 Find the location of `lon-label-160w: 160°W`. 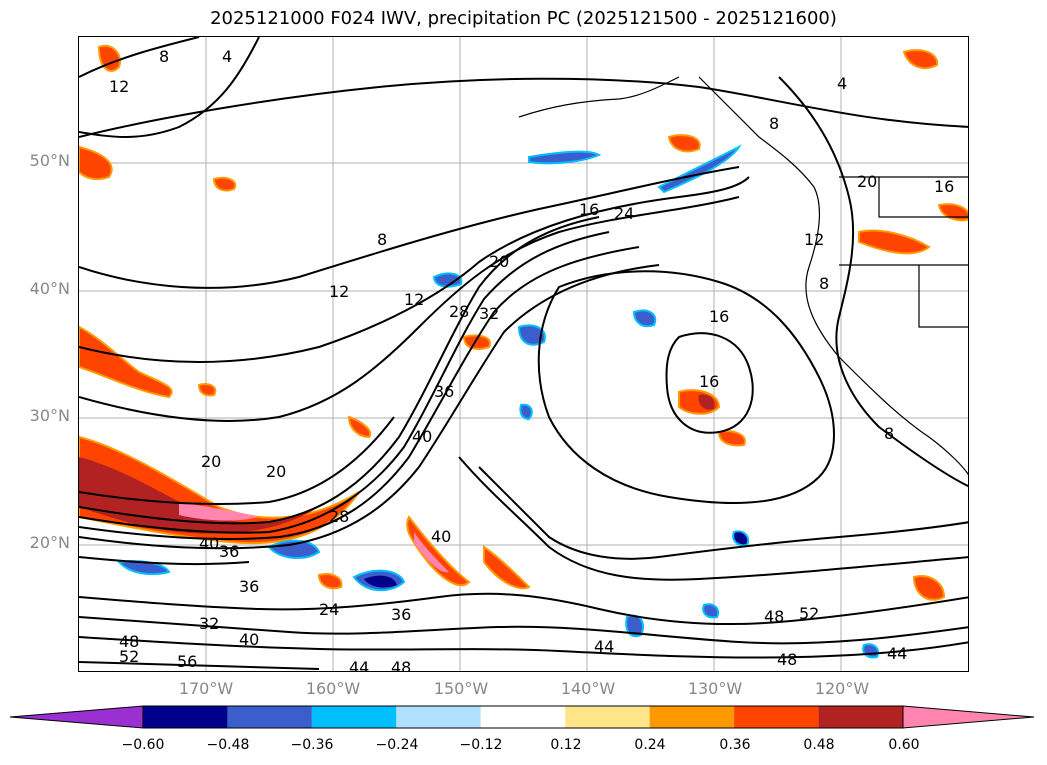

lon-label-160w: 160°W is located at coordinates (333, 688).